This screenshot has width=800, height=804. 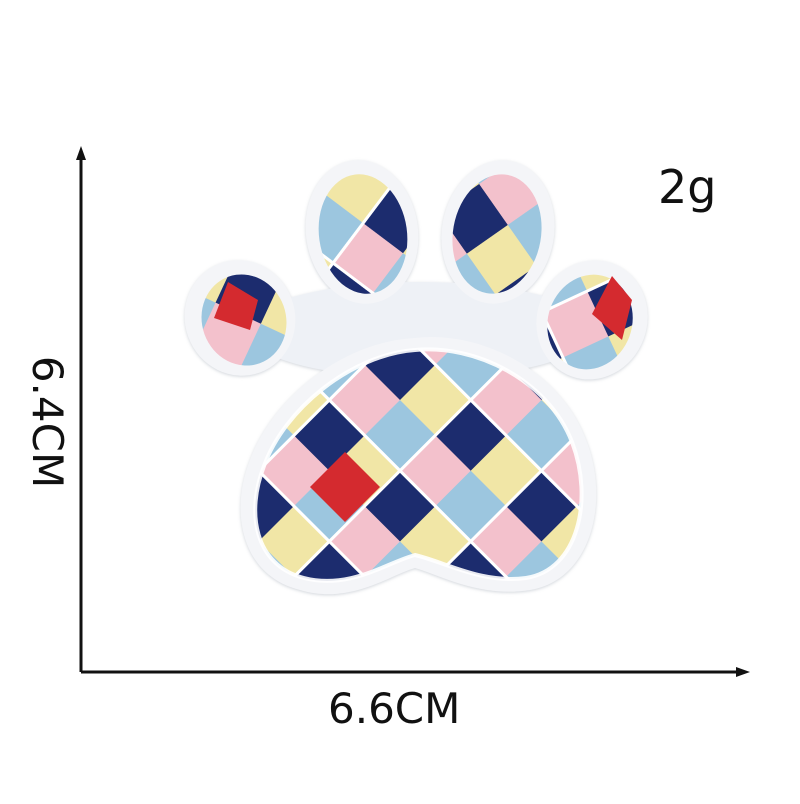 I want to click on horizontal-axis-arrowhead, so click(x=743, y=672).